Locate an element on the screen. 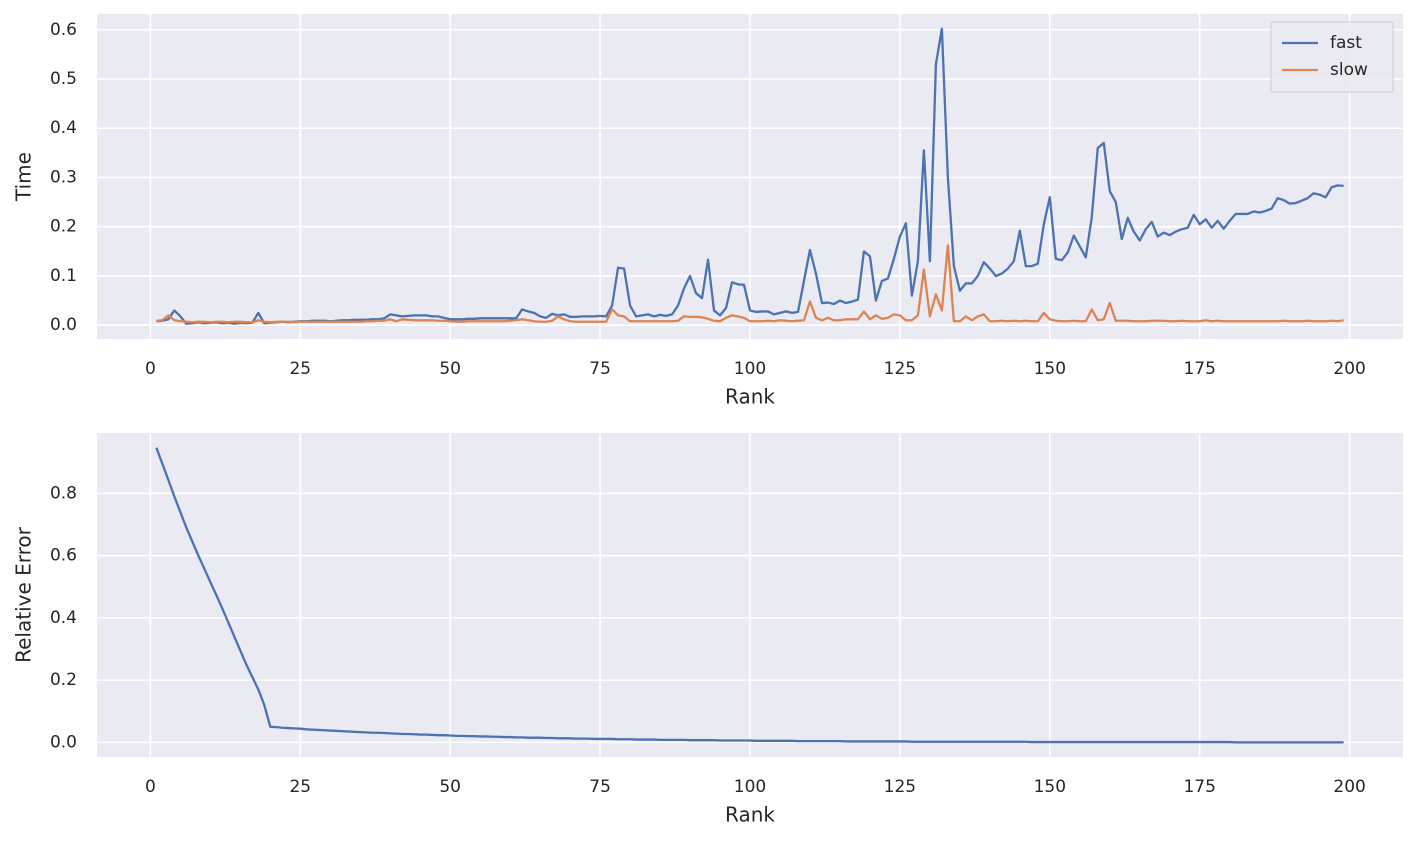 The width and height of the screenshot is (1419, 843). legend-box is located at coordinates (1332, 57).